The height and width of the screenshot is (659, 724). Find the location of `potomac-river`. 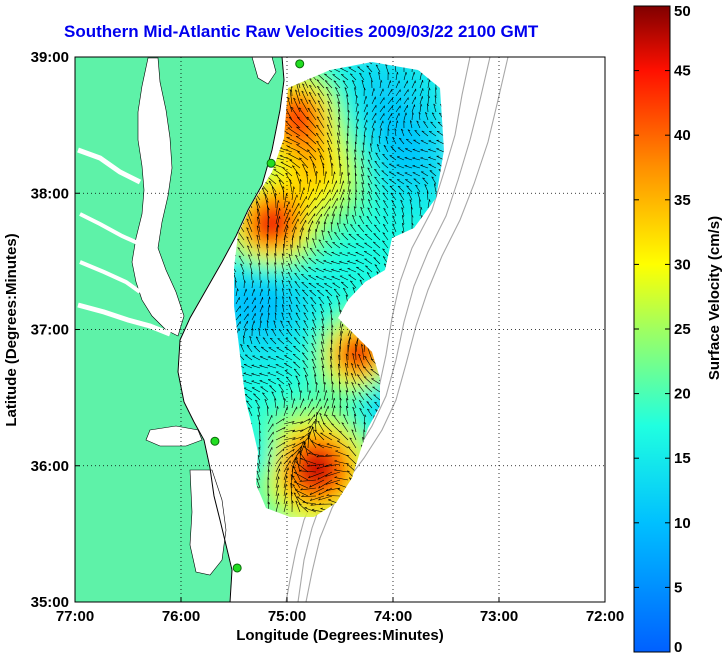

potomac-river is located at coordinates (109, 166).